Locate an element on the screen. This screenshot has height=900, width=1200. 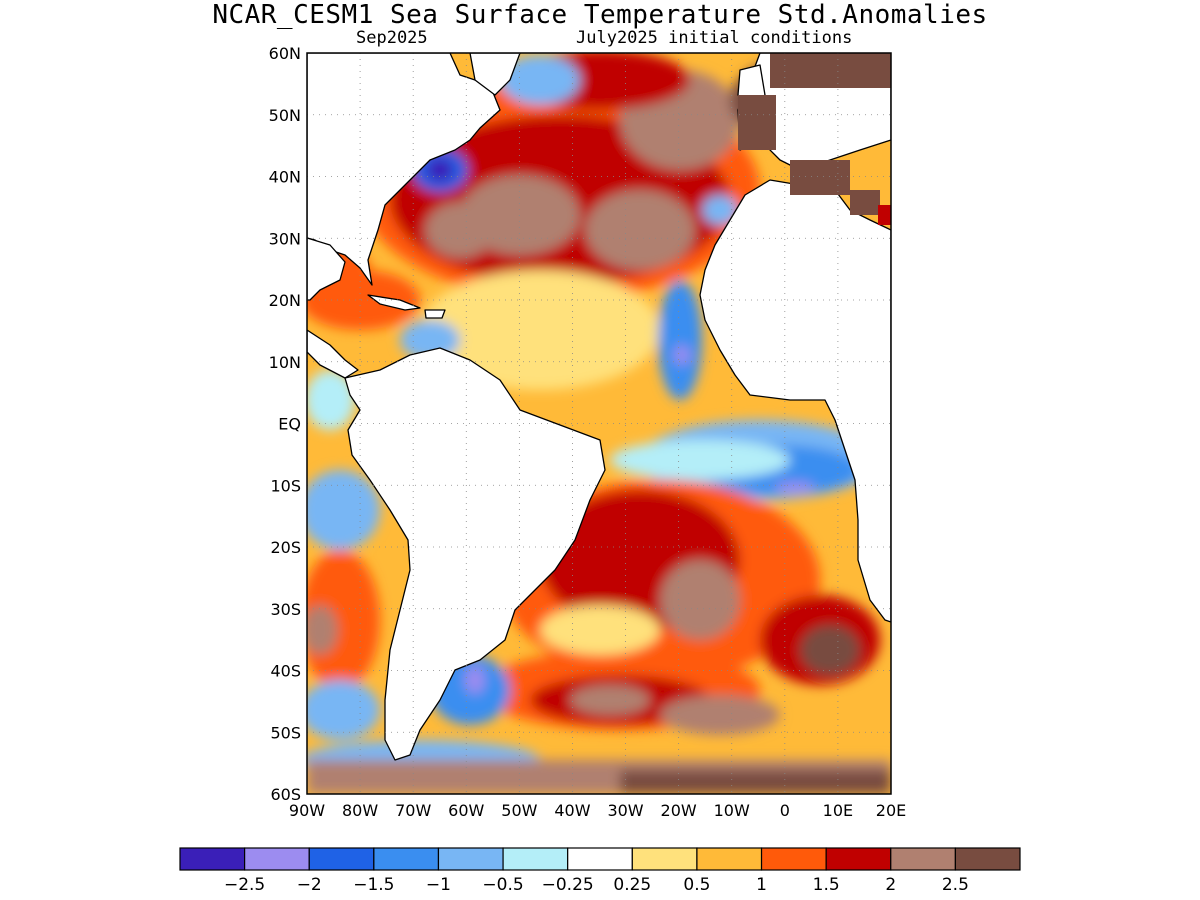
latitude-axis: 60N 50N 40N 30N 20N 10N EQ 10S 20S 30S 40S 50S 60S is located at coordinates (285, 424).